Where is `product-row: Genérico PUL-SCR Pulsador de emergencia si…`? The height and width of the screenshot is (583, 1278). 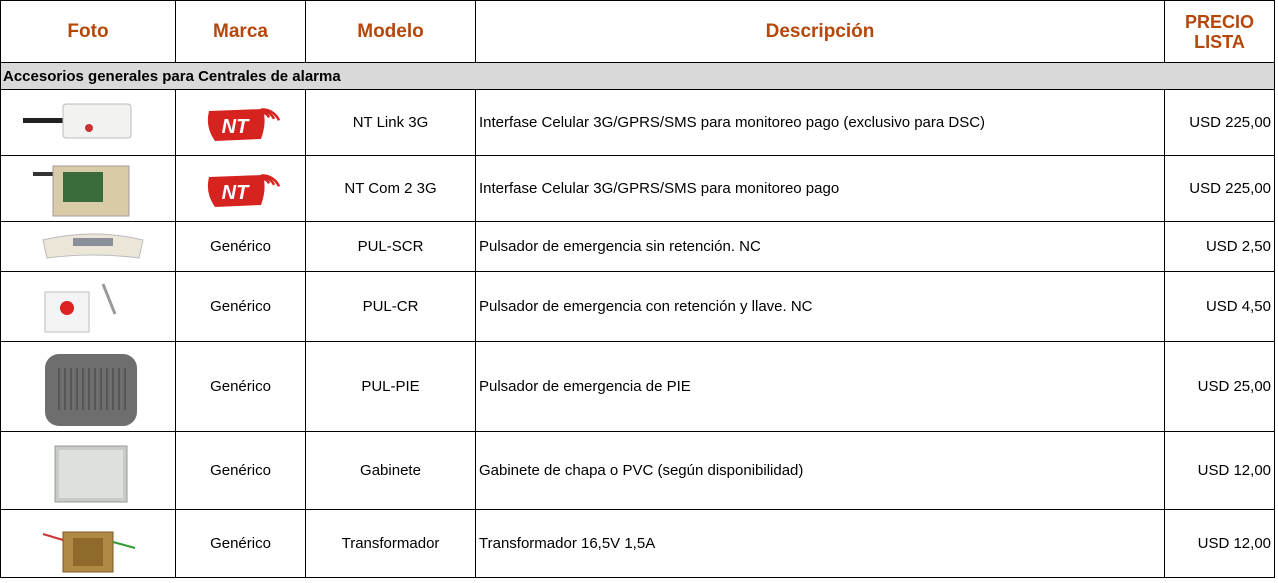
product-row: Genérico PUL-SCR Pulsador de emergencia si… is located at coordinates (637, 246).